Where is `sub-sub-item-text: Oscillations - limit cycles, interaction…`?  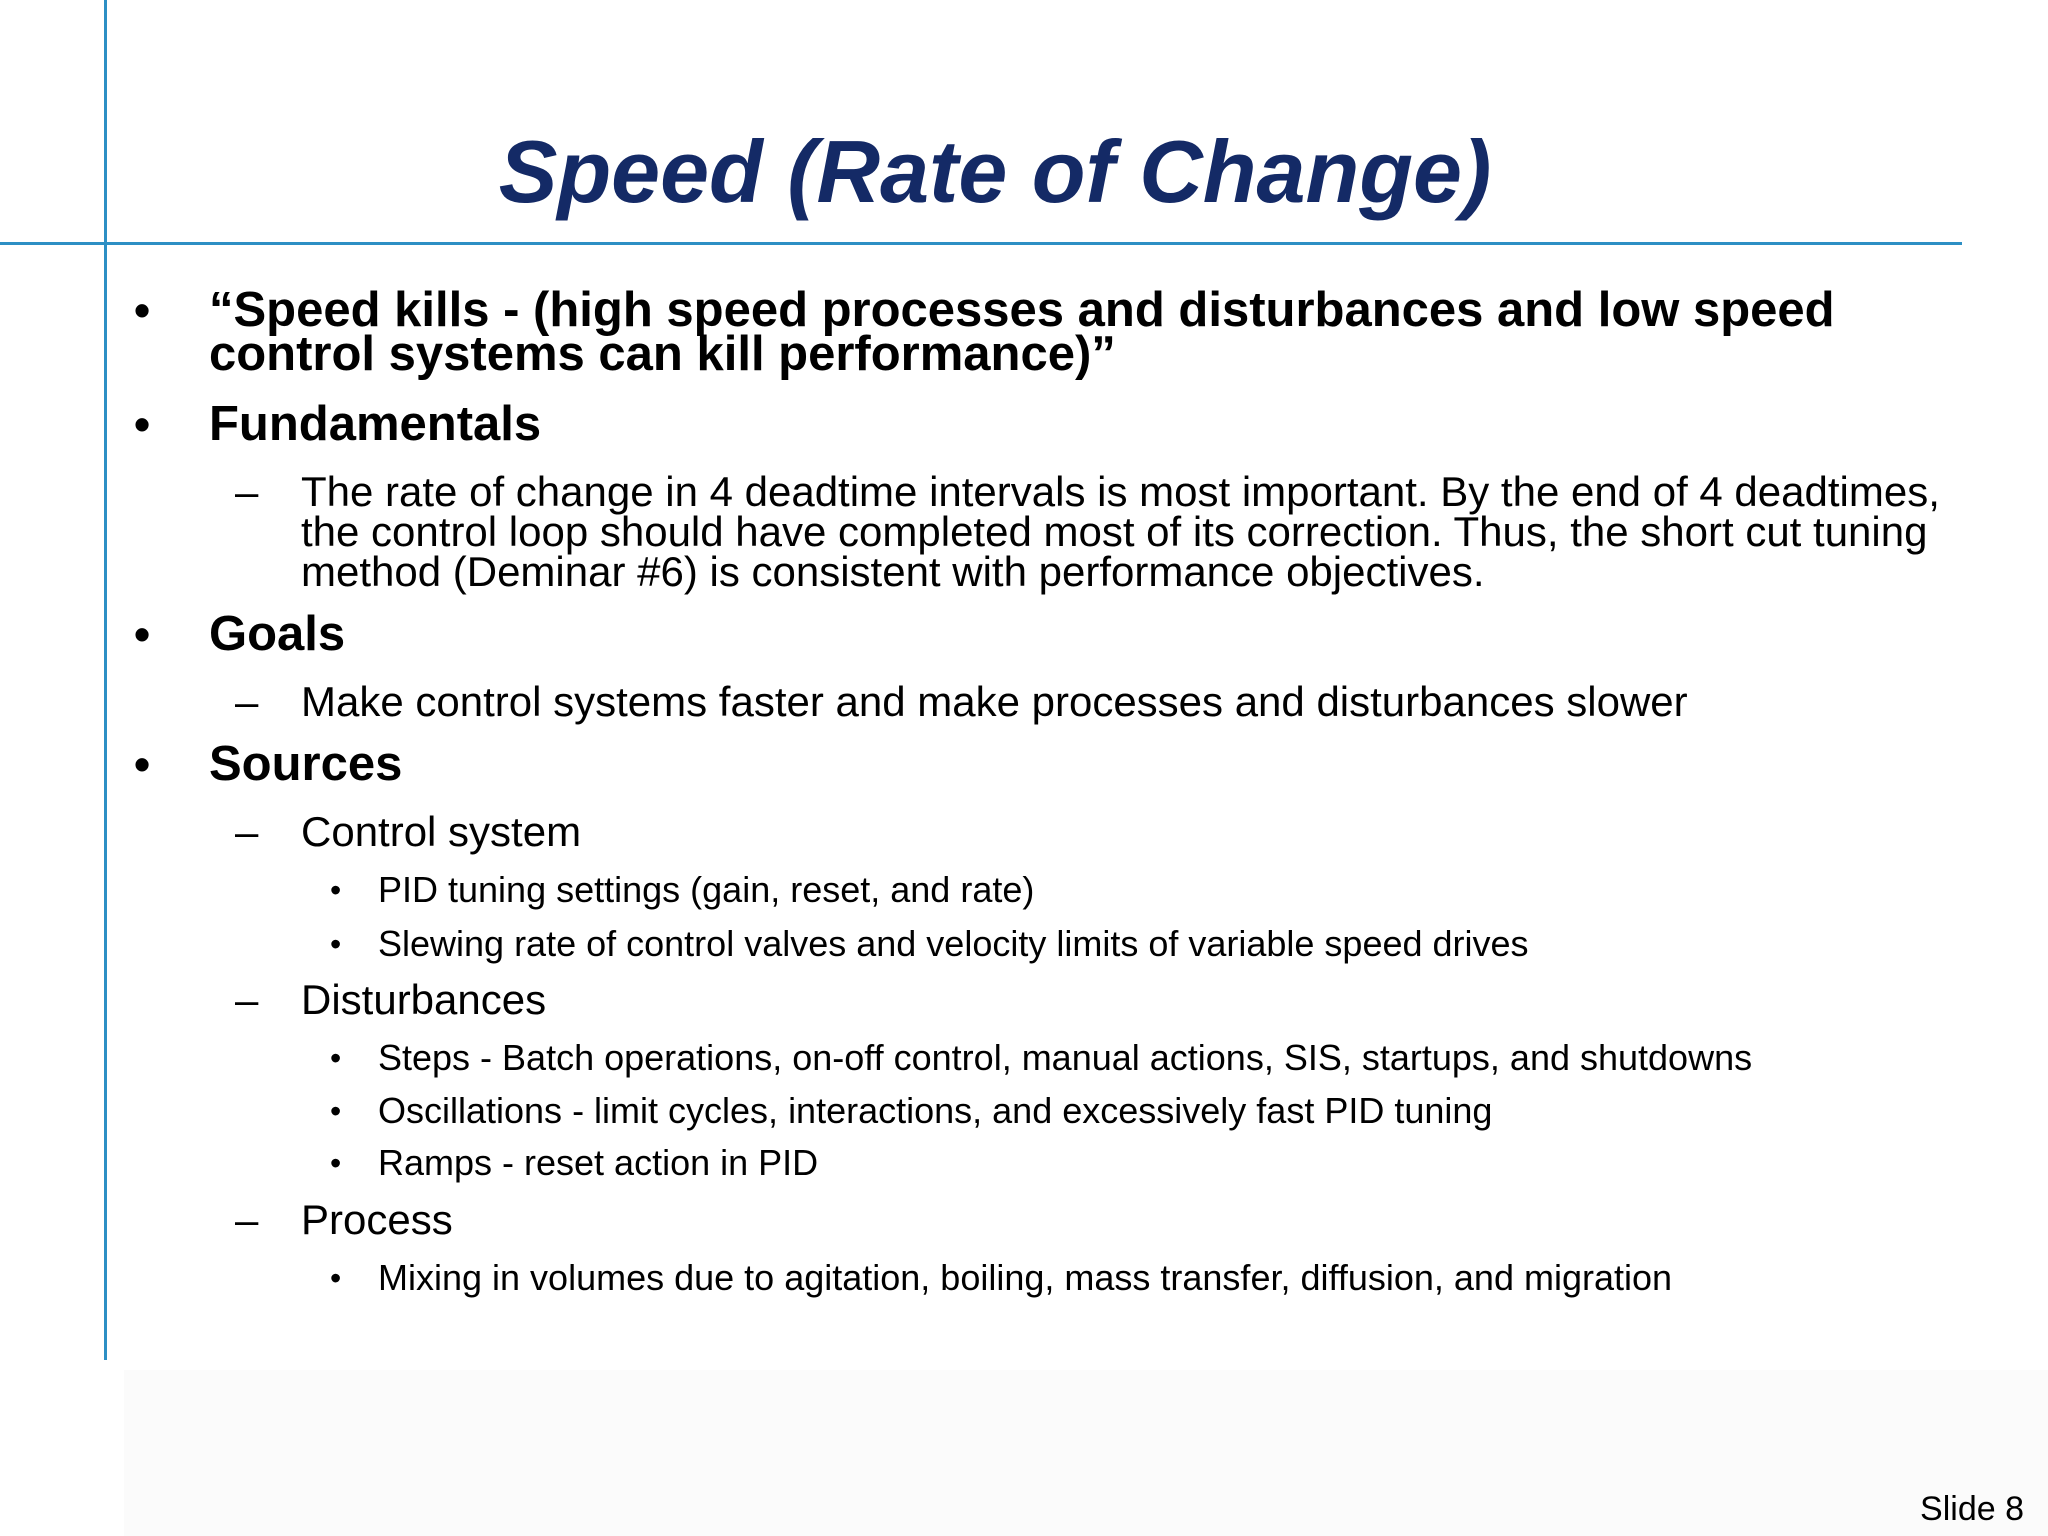
sub-sub-item-text: Oscillations - limit cycles, interaction… is located at coordinates (935, 1110).